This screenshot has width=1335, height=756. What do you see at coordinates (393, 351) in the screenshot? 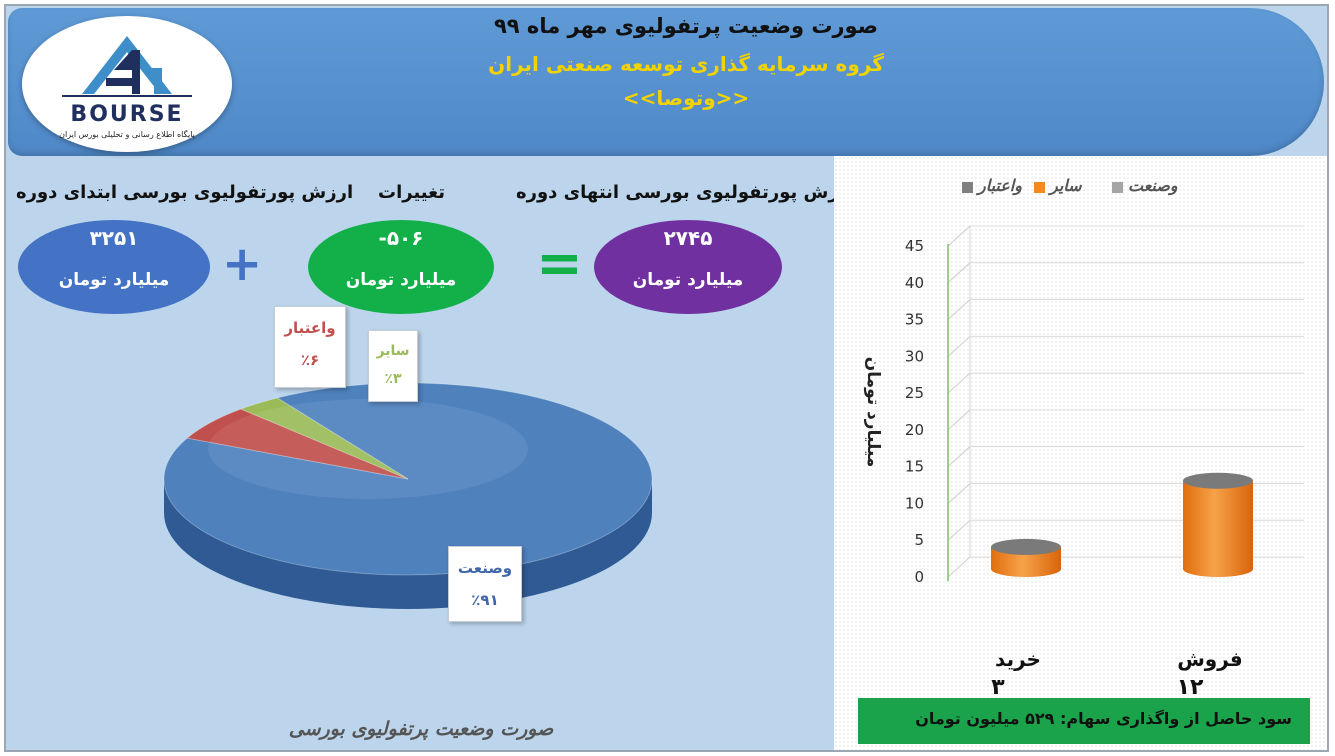
I see `pie-label-sayer: سایر` at bounding box center [393, 351].